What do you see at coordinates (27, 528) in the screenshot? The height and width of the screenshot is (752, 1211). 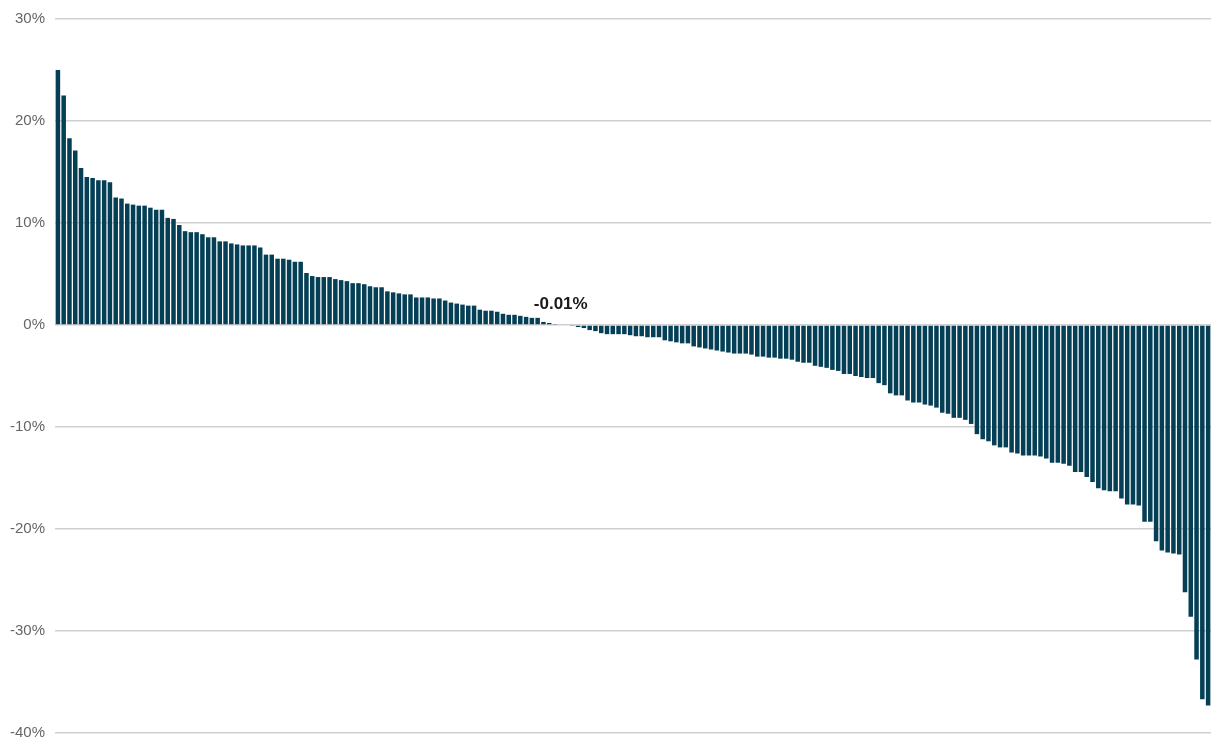 I see `y-tick-label: -20%` at bounding box center [27, 528].